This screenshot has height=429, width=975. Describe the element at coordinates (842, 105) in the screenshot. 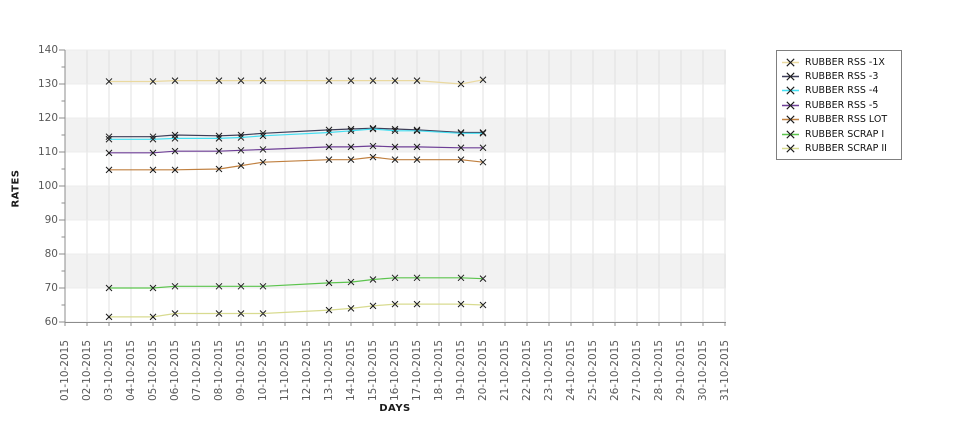

I see `legend-label: RUBBER RSS -5` at that location.